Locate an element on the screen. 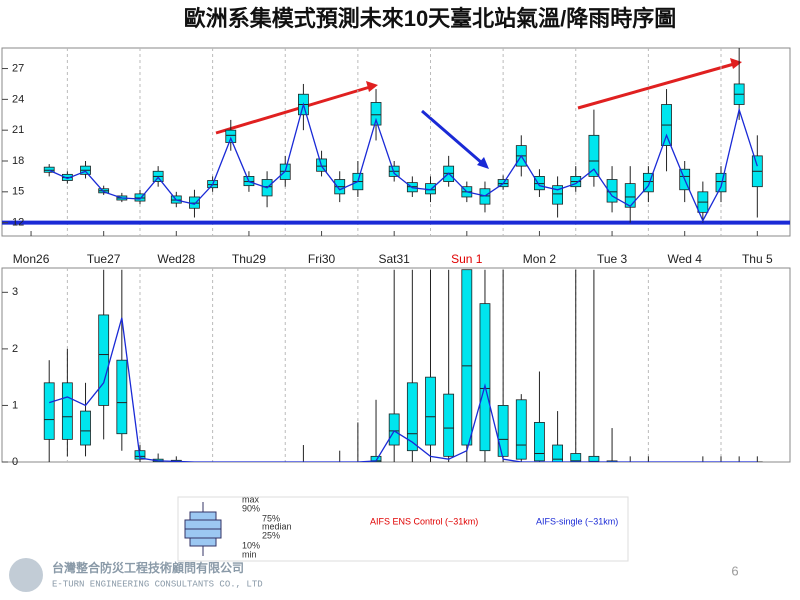 The image size is (800, 600). x-tick-label: Tue27 is located at coordinates (104, 259).